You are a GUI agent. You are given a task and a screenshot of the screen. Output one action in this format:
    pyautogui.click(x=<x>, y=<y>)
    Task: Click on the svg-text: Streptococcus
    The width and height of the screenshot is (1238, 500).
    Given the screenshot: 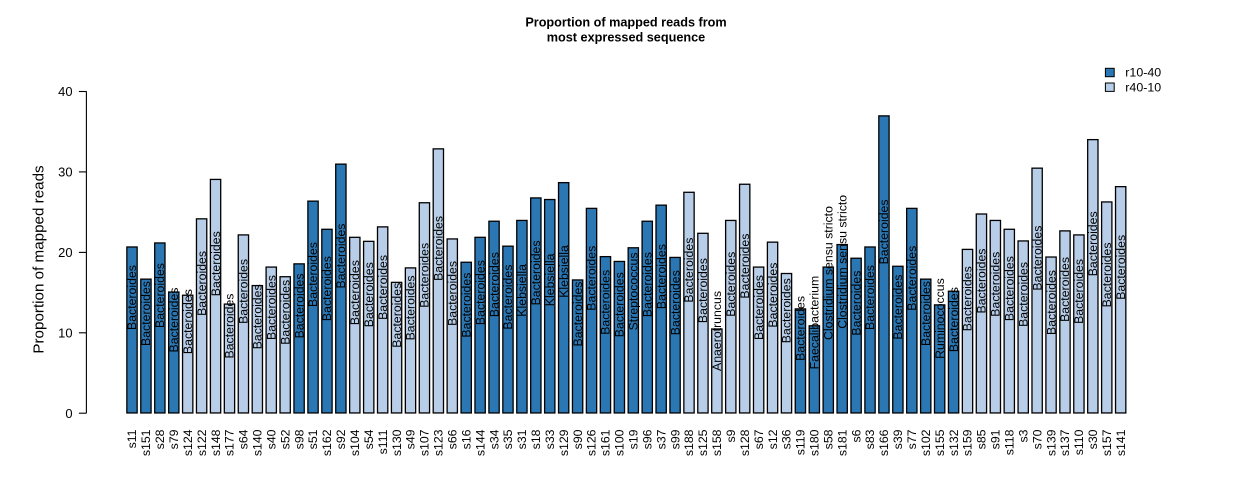 What is the action you would take?
    pyautogui.click(x=634, y=291)
    